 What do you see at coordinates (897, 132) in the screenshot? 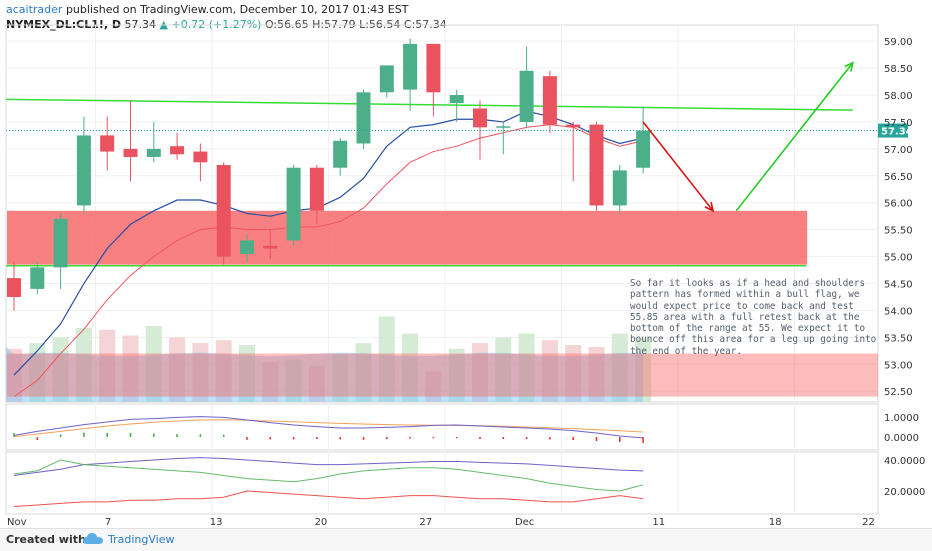
I see `last-price-tag-label: 57.34` at bounding box center [897, 132].